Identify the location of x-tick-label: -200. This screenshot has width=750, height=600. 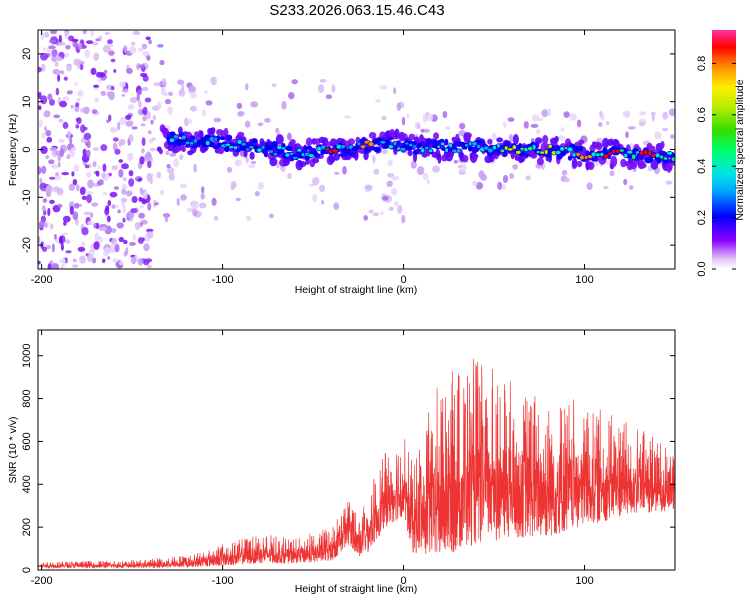
(42, 581).